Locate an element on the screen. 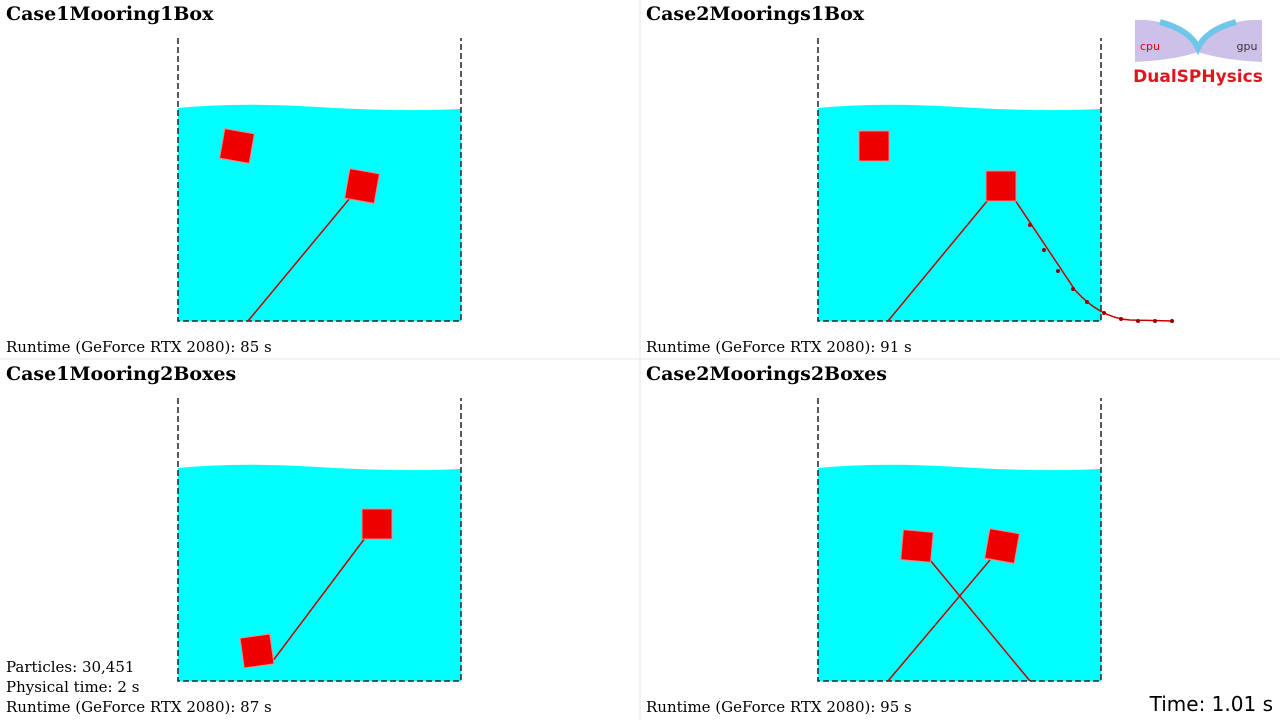 This screenshot has width=1280, height=720. runtime: Runtime (GeForce RTX 2080): 85 s is located at coordinates (139, 347).